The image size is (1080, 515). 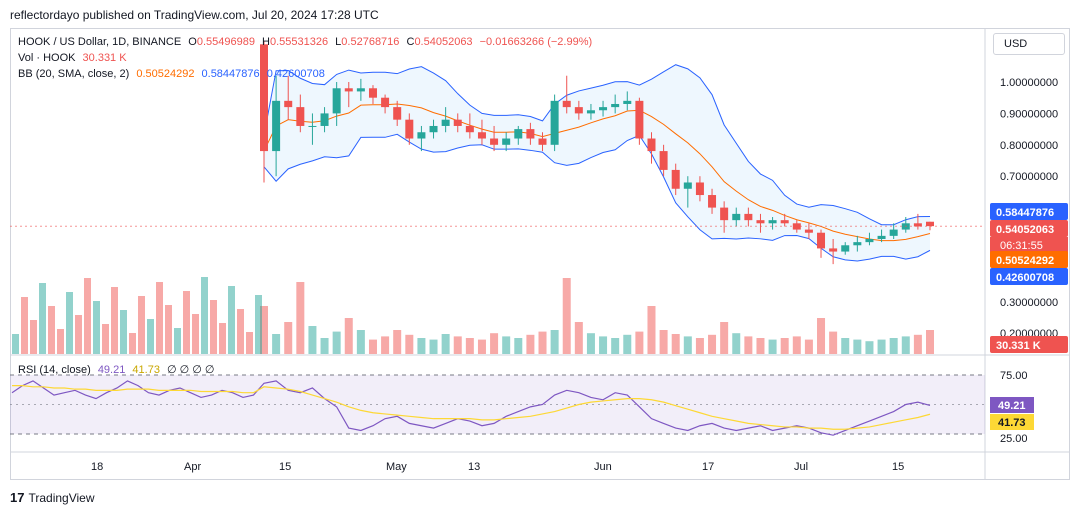 What do you see at coordinates (285, 467) in the screenshot?
I see `time-tick-label: 15` at bounding box center [285, 467].